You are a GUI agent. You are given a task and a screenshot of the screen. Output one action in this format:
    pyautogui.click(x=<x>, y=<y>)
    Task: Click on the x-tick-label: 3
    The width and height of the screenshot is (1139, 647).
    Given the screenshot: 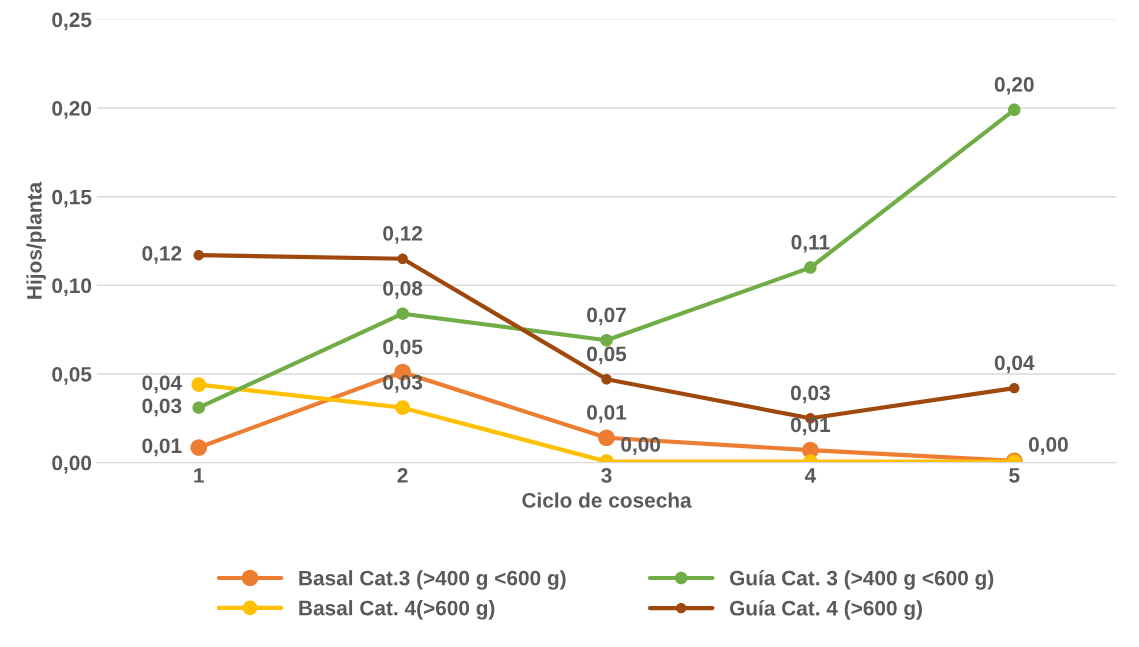 What is the action you would take?
    pyautogui.click(x=606, y=475)
    